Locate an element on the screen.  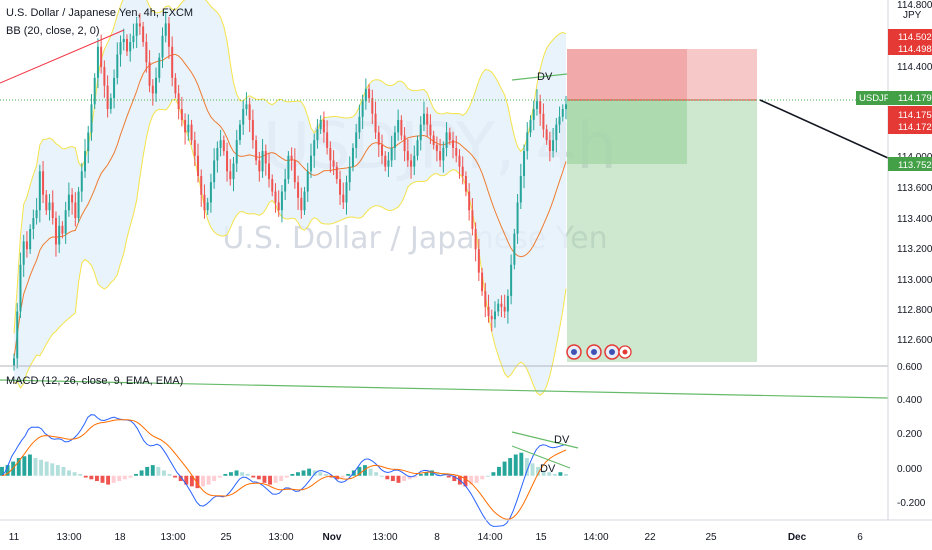
stop-price-top: 114.175 is located at coordinates (915, 115).